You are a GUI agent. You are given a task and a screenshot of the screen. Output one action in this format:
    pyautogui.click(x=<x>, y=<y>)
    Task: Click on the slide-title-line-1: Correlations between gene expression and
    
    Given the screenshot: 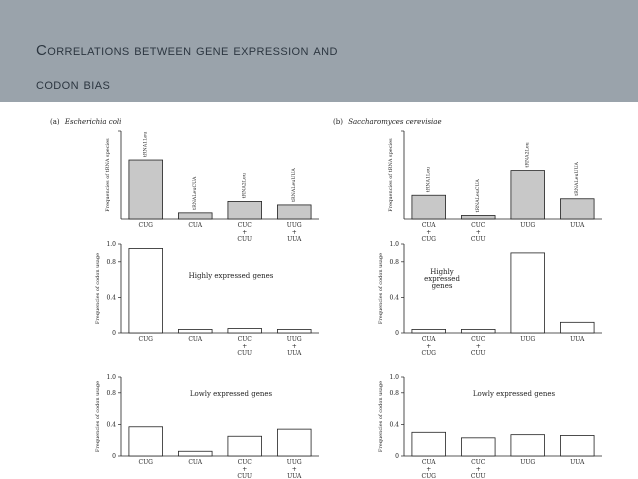 What is the action you would take?
    pyautogui.click(x=187, y=50)
    